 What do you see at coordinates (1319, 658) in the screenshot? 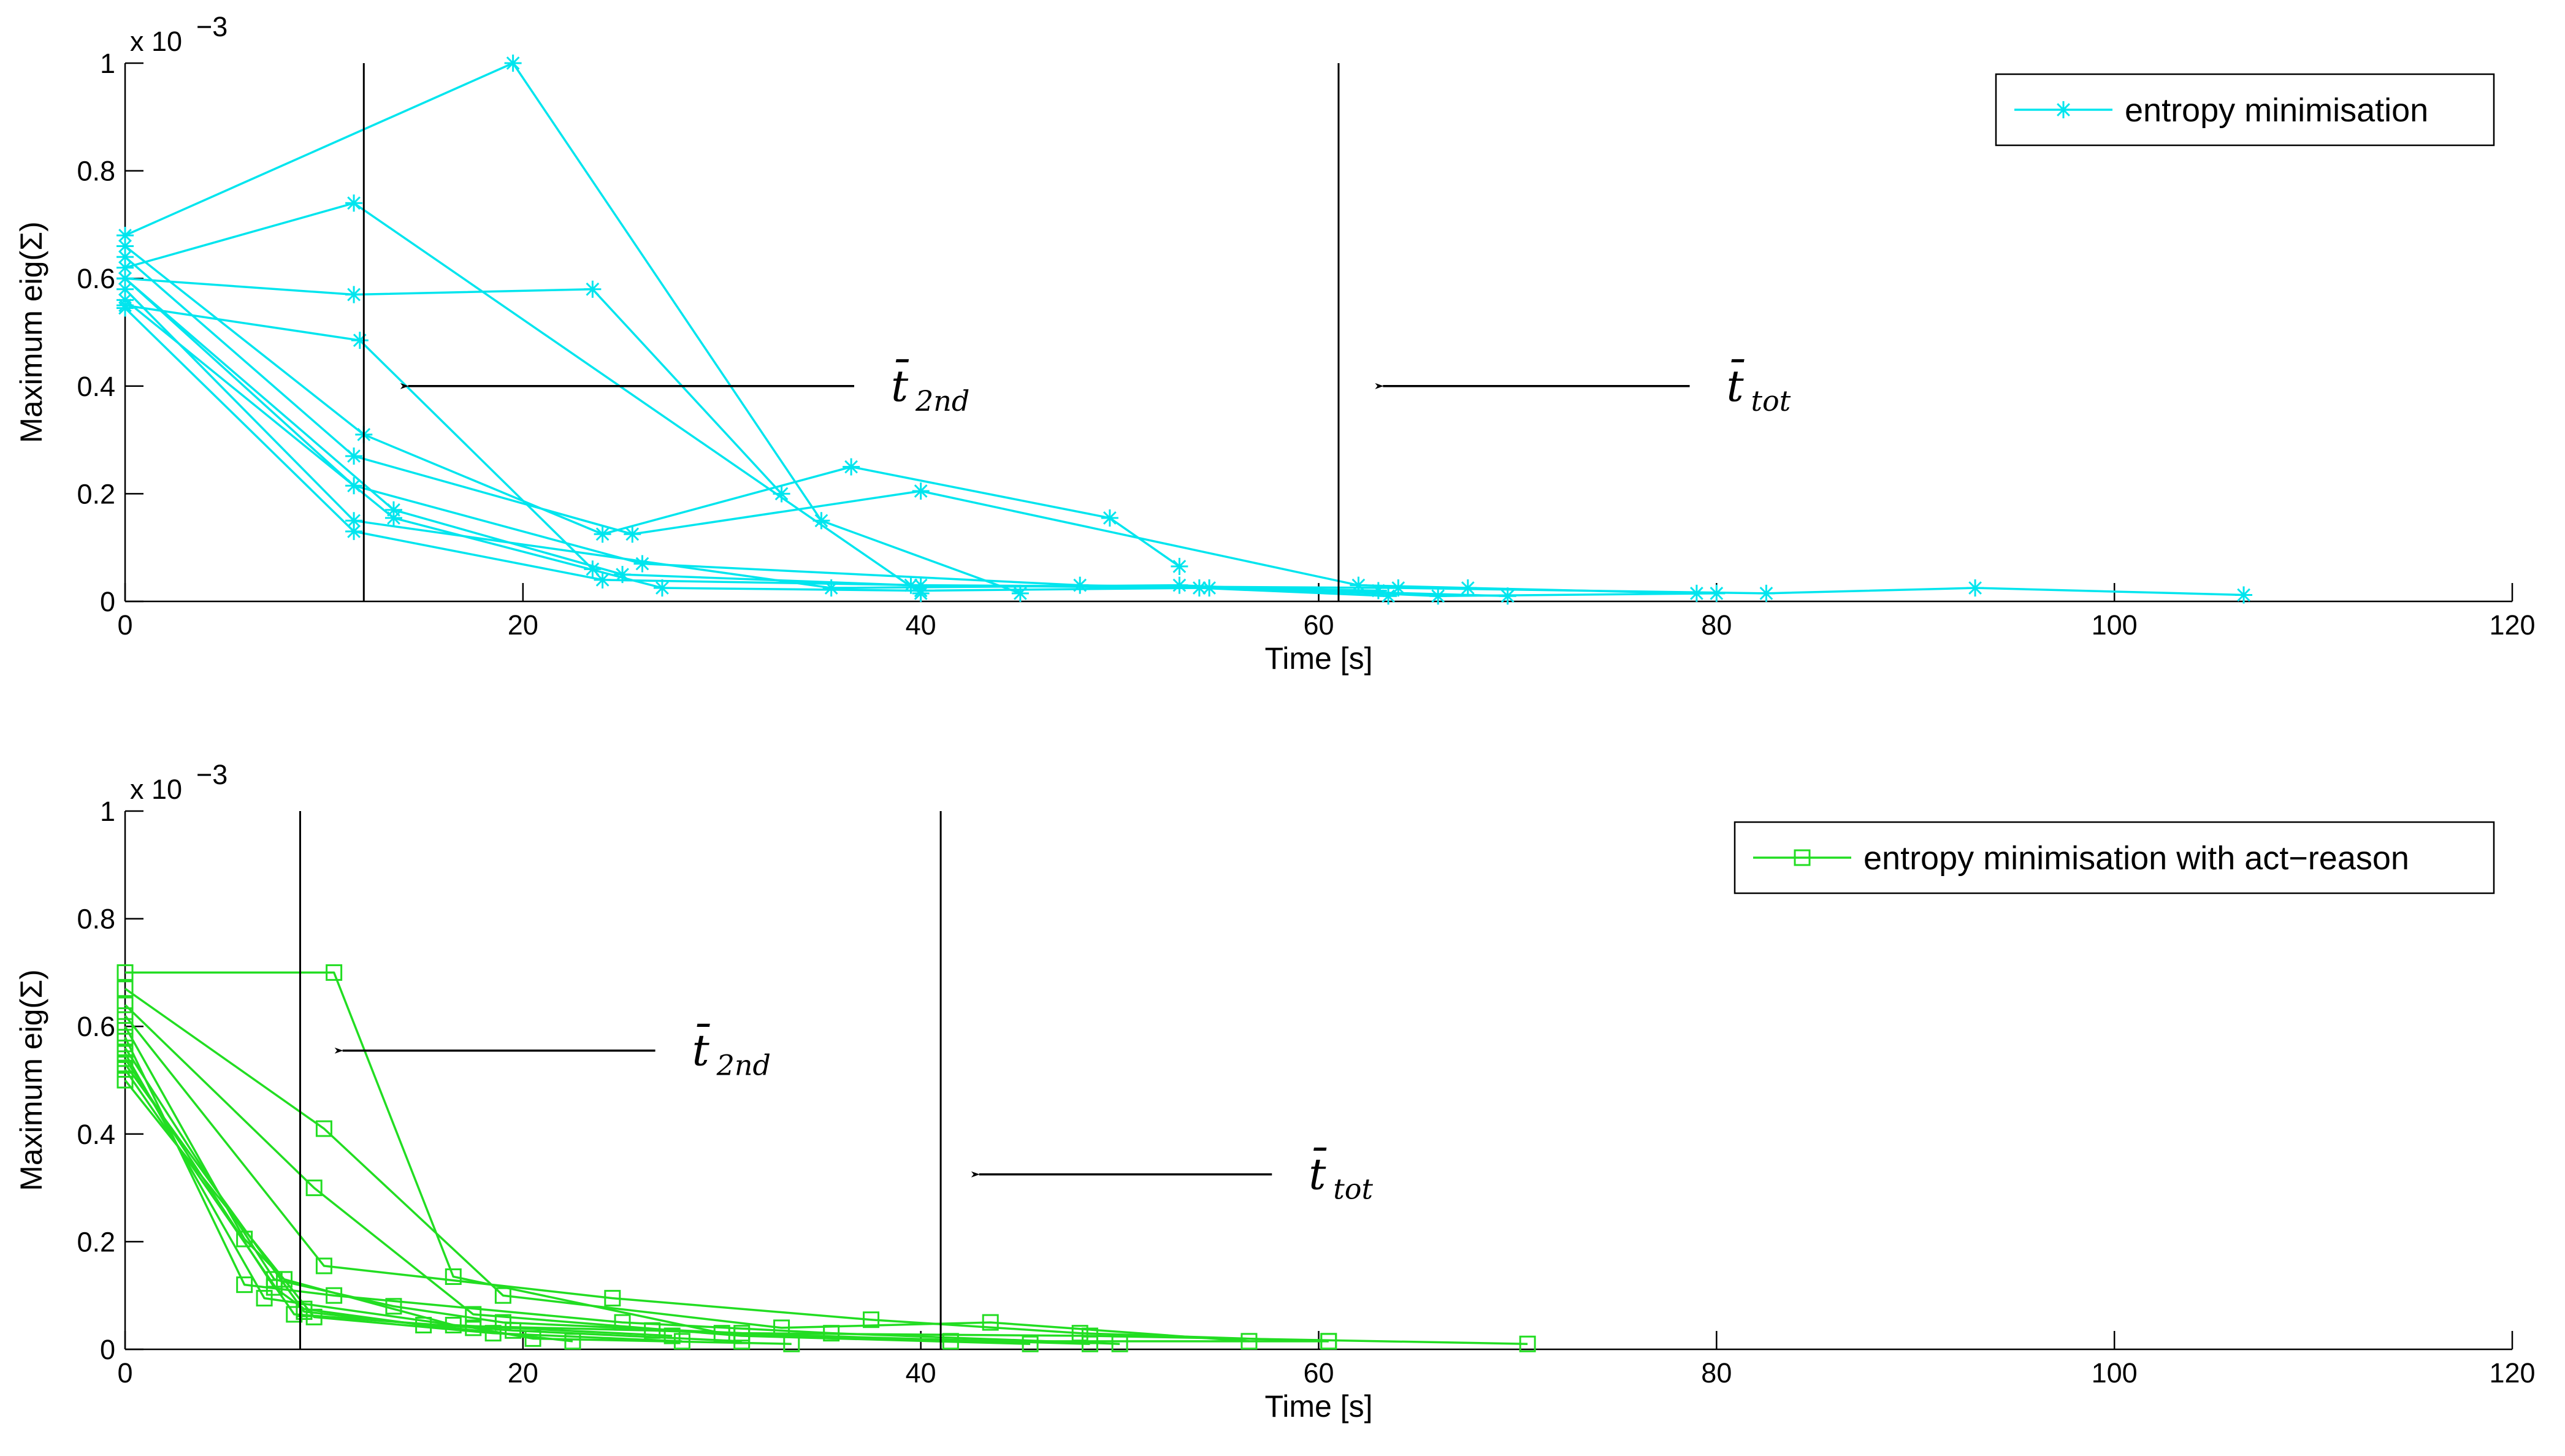
I see `x-axis-title: Time [s]` at bounding box center [1319, 658].